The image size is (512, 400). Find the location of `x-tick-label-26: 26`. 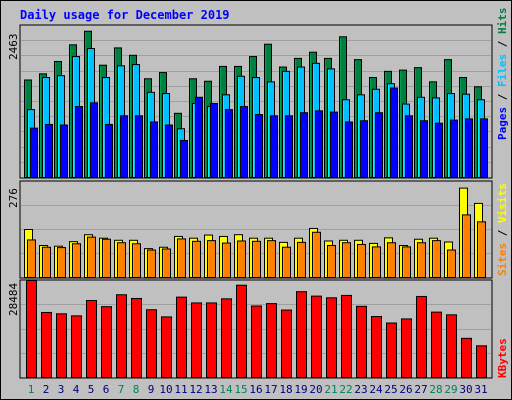

x-tick-label-26: 26 is located at coordinates (405, 389).